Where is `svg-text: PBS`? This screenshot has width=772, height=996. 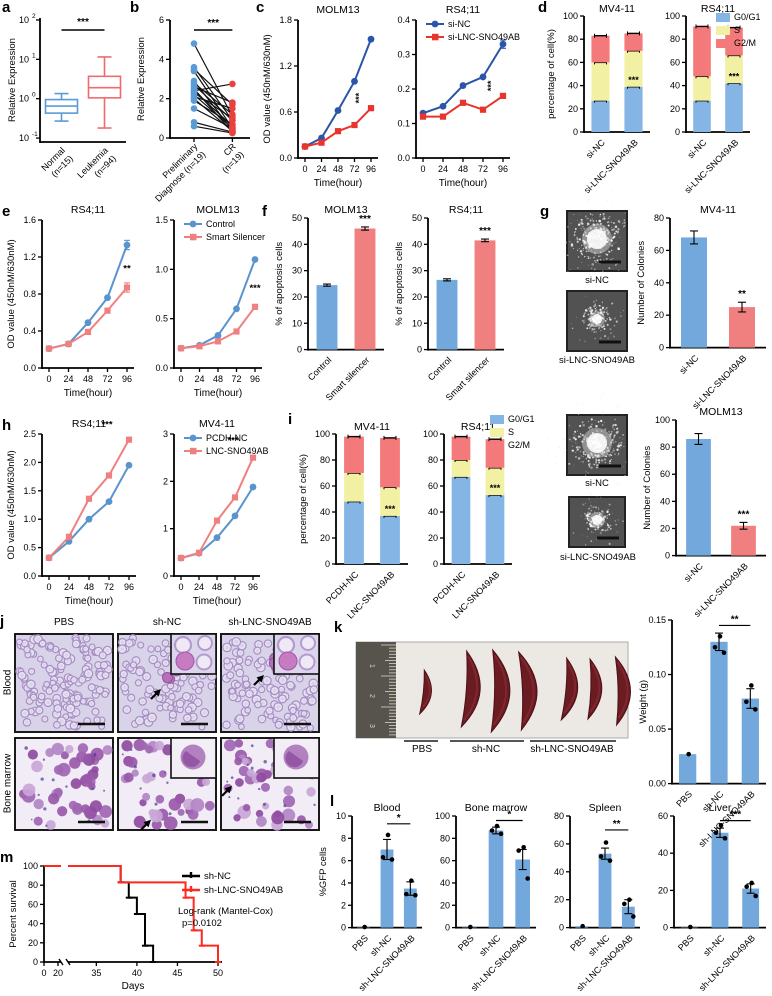
svg-text: PBS is located at coordinates (360, 943).